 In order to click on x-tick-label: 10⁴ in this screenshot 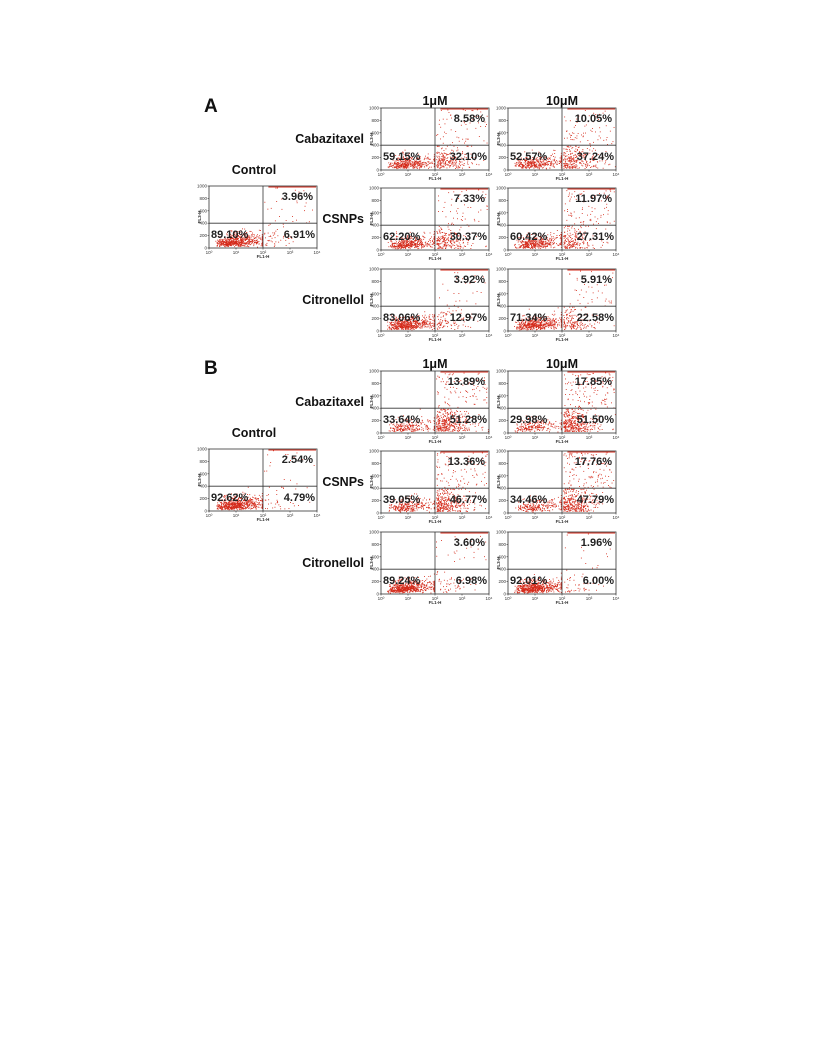, I will do `click(616, 335)`.